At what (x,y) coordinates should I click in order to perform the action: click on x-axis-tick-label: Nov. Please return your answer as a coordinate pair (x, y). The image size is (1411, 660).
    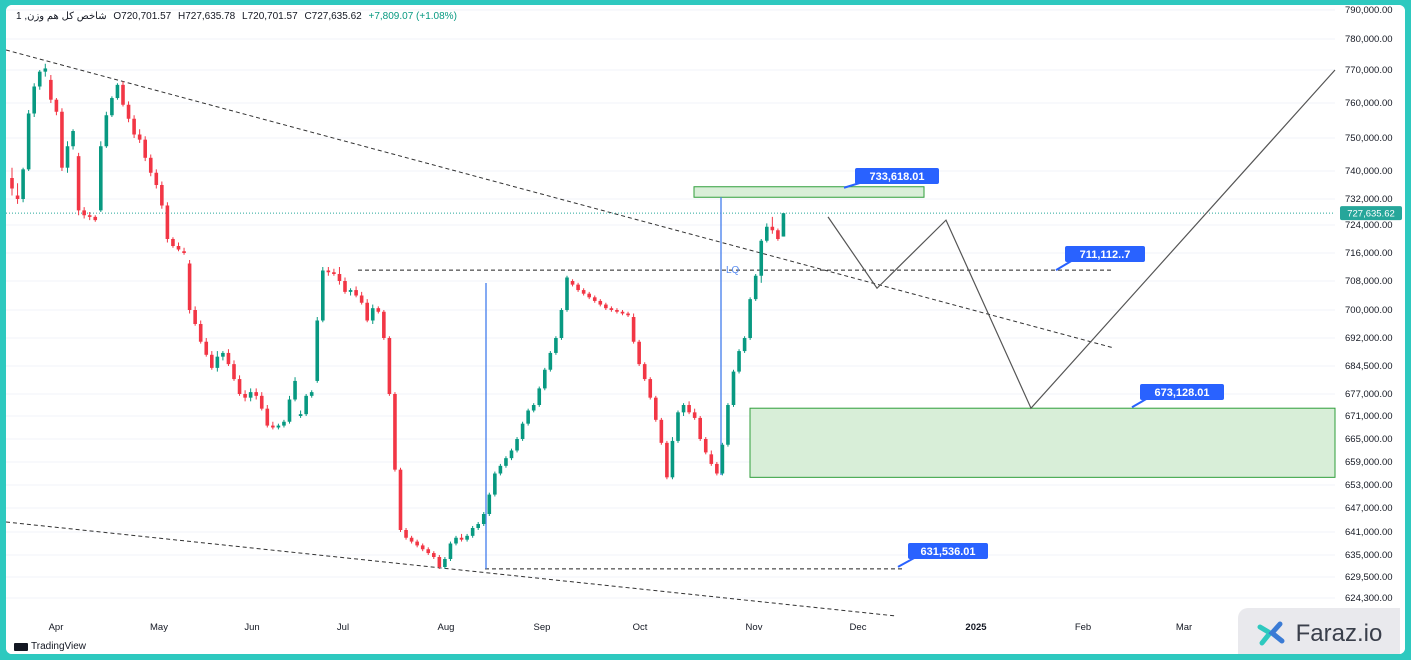
    Looking at the image, I should click on (754, 627).